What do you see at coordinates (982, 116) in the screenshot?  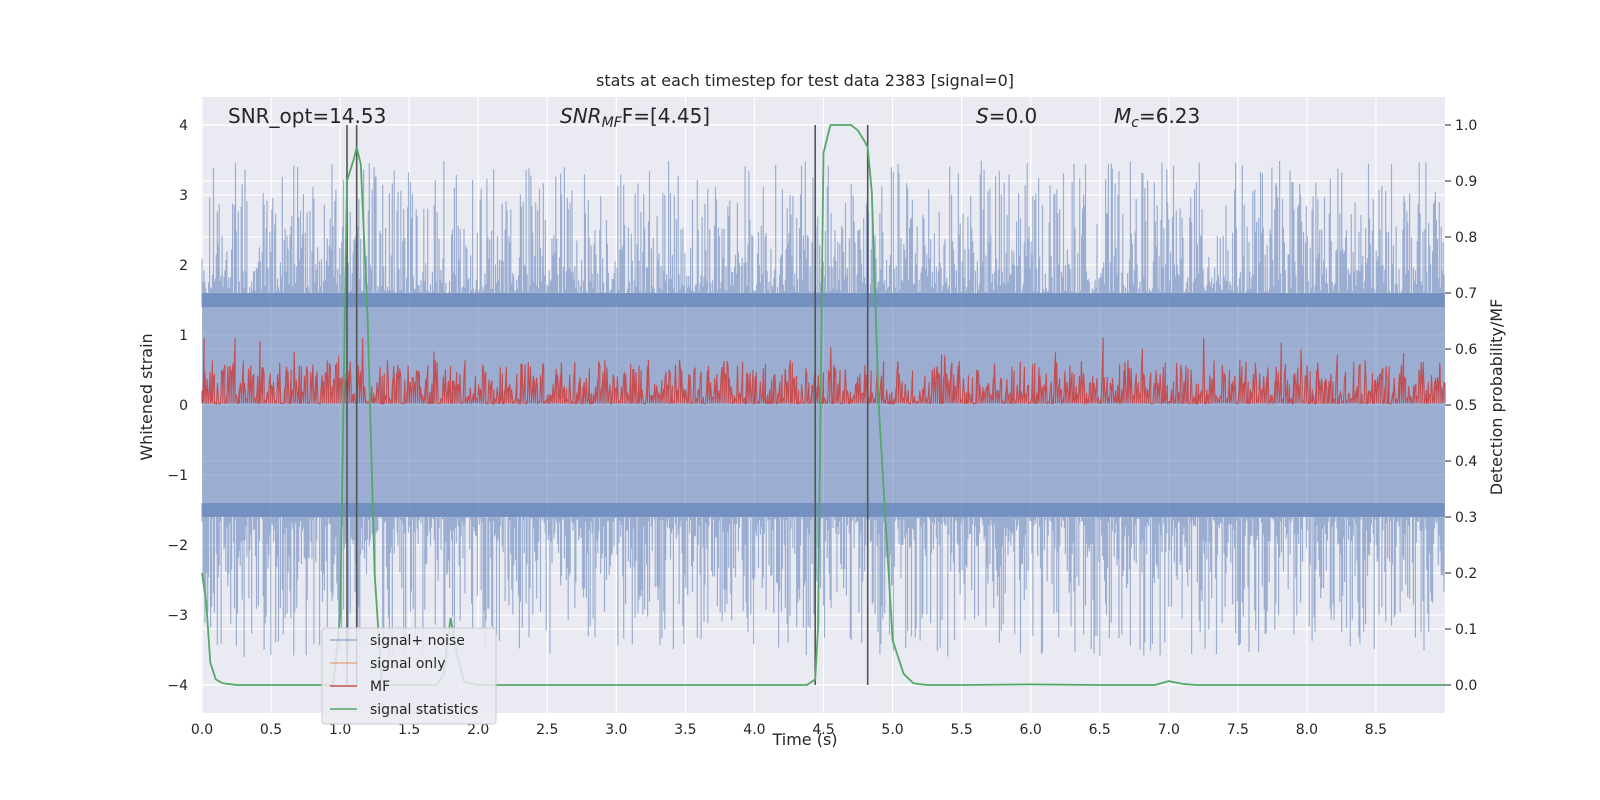 I see `annotation-s-main: S` at bounding box center [982, 116].